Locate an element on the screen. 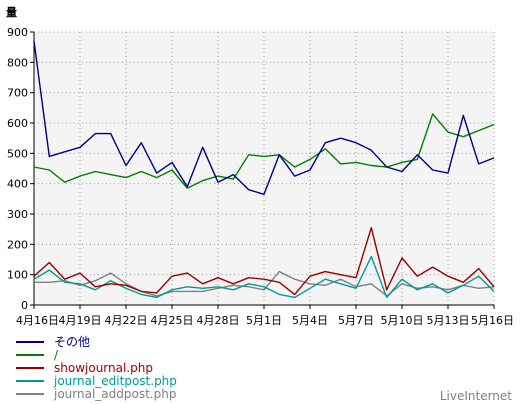 The image size is (520, 405). x-tick-label: 4月16日 is located at coordinates (37, 320).